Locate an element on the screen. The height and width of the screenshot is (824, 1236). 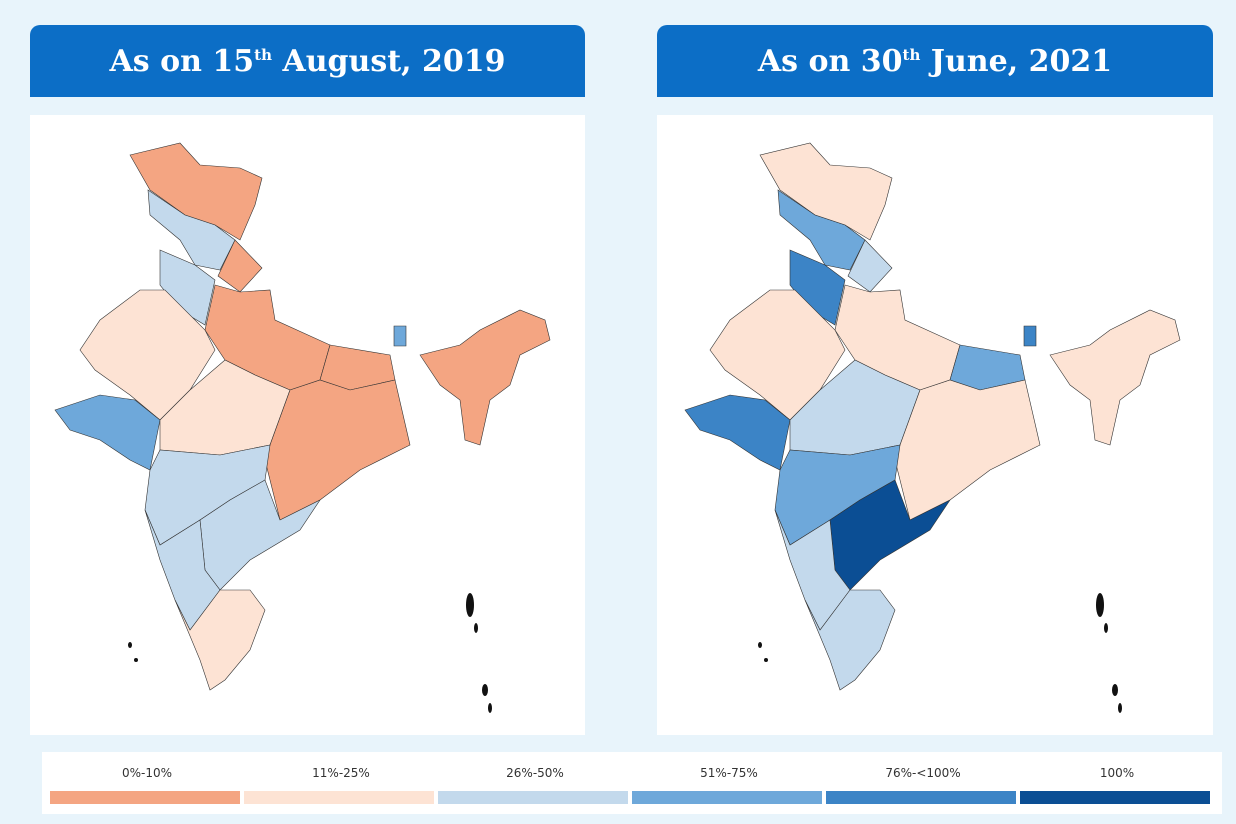
title-text: As on 30 is located at coordinates (830, 61).